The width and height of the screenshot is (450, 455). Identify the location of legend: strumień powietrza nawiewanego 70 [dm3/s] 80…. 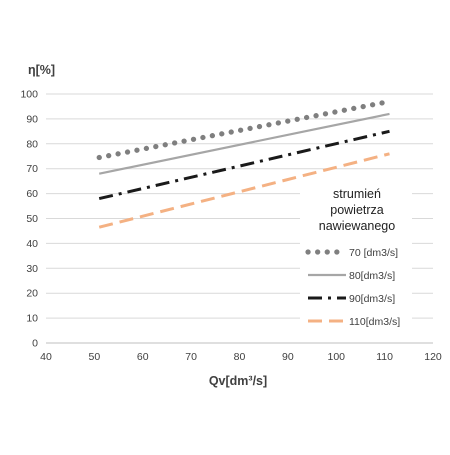
(356, 258).